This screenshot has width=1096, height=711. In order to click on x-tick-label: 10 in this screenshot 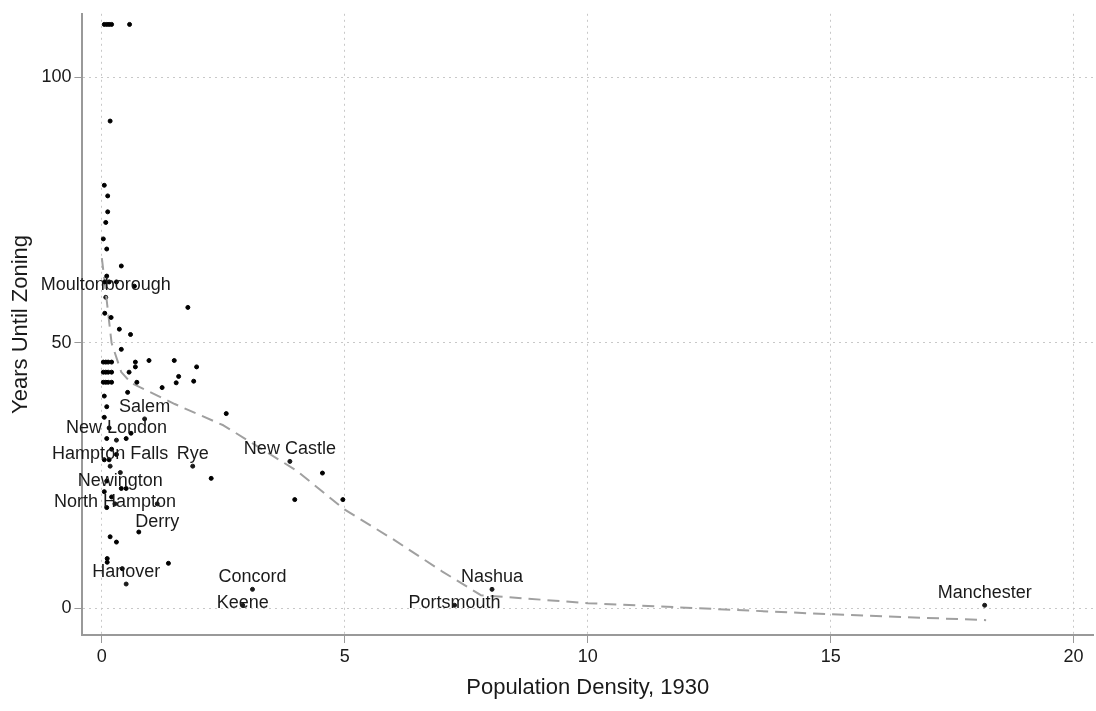, I will do `click(587, 655)`.